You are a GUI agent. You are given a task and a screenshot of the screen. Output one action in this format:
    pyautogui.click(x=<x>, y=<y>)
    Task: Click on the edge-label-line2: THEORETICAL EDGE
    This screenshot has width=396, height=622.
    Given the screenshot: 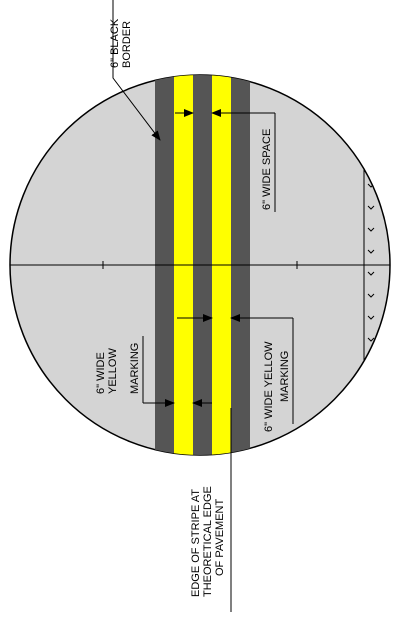 What is the action you would take?
    pyautogui.click(x=208, y=541)
    